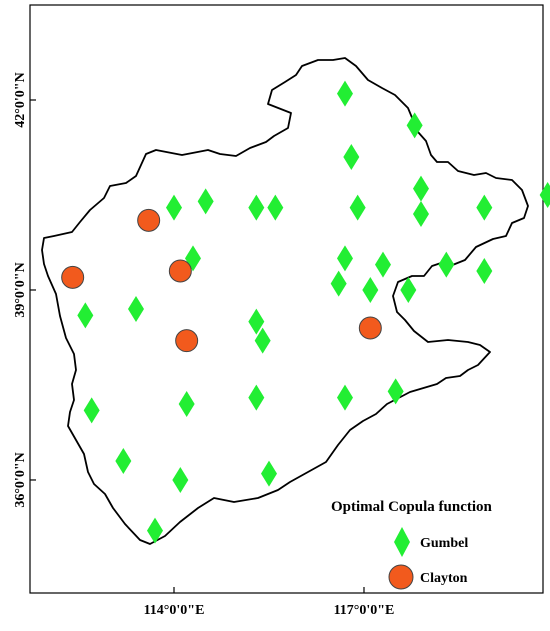 The image size is (550, 631). What do you see at coordinates (20, 479) in the screenshot?
I see `lat-tick-label: 36°0'0"N` at bounding box center [20, 479].